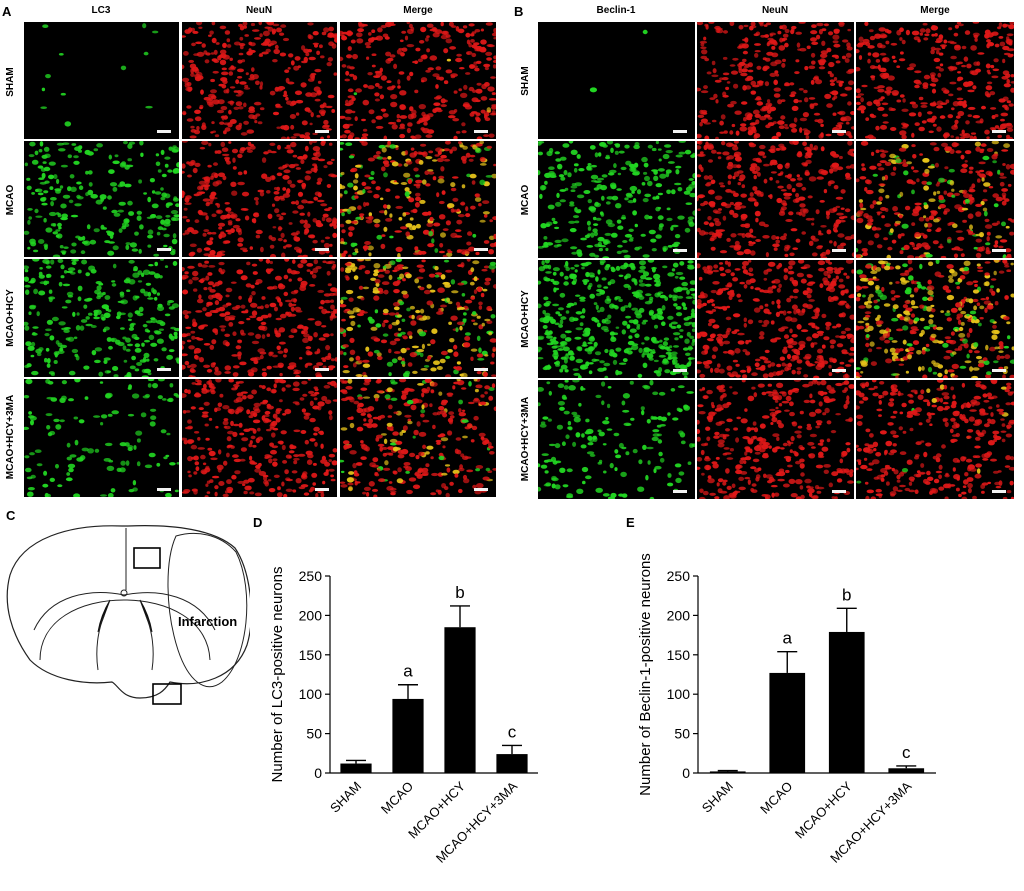  What do you see at coordinates (147, 558) in the screenshot?
I see `sample-box-cortex` at bounding box center [147, 558].